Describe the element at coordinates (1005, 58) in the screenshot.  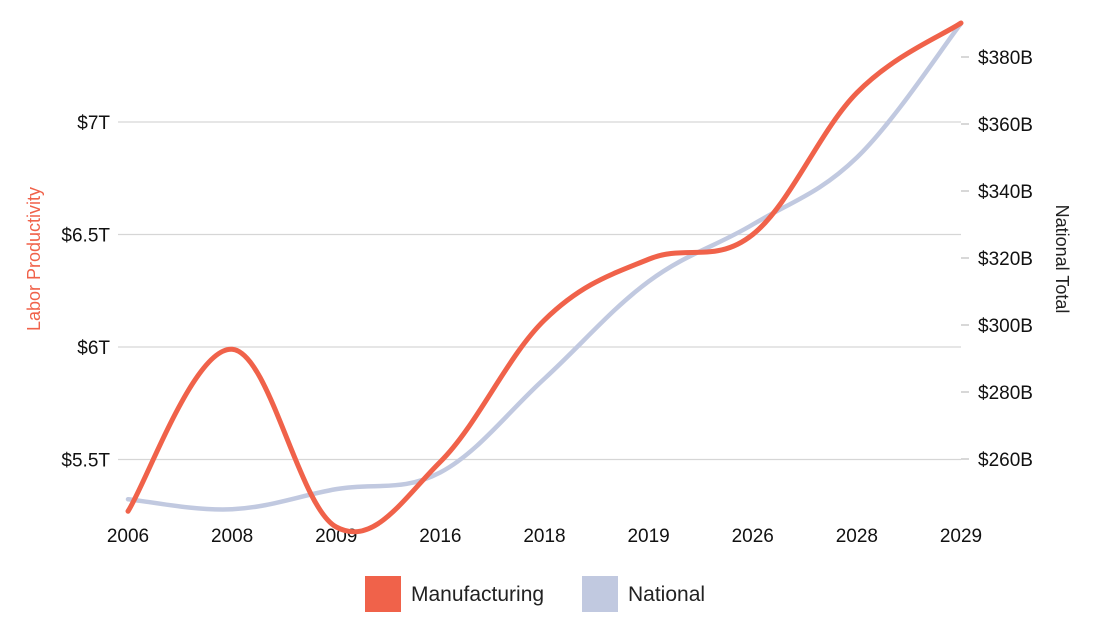
I see `right-tick-label: $380B` at that location.